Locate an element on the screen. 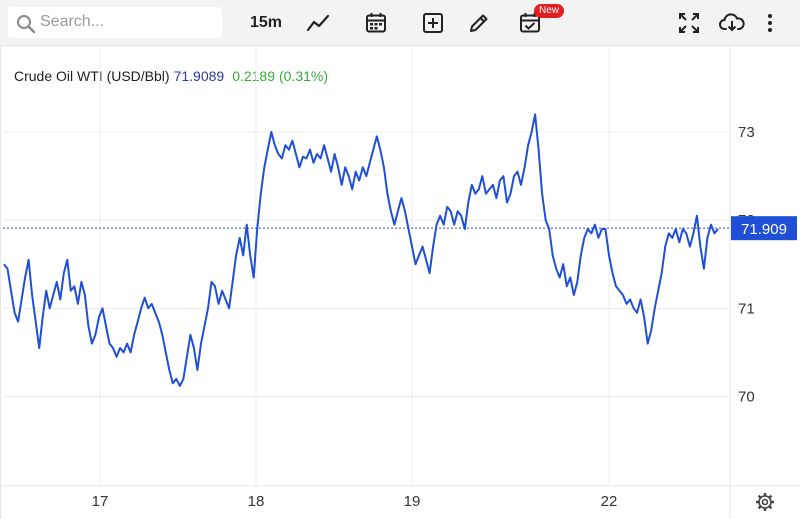 This screenshot has width=800, height=519. interval-button: 15m is located at coordinates (266, 22).